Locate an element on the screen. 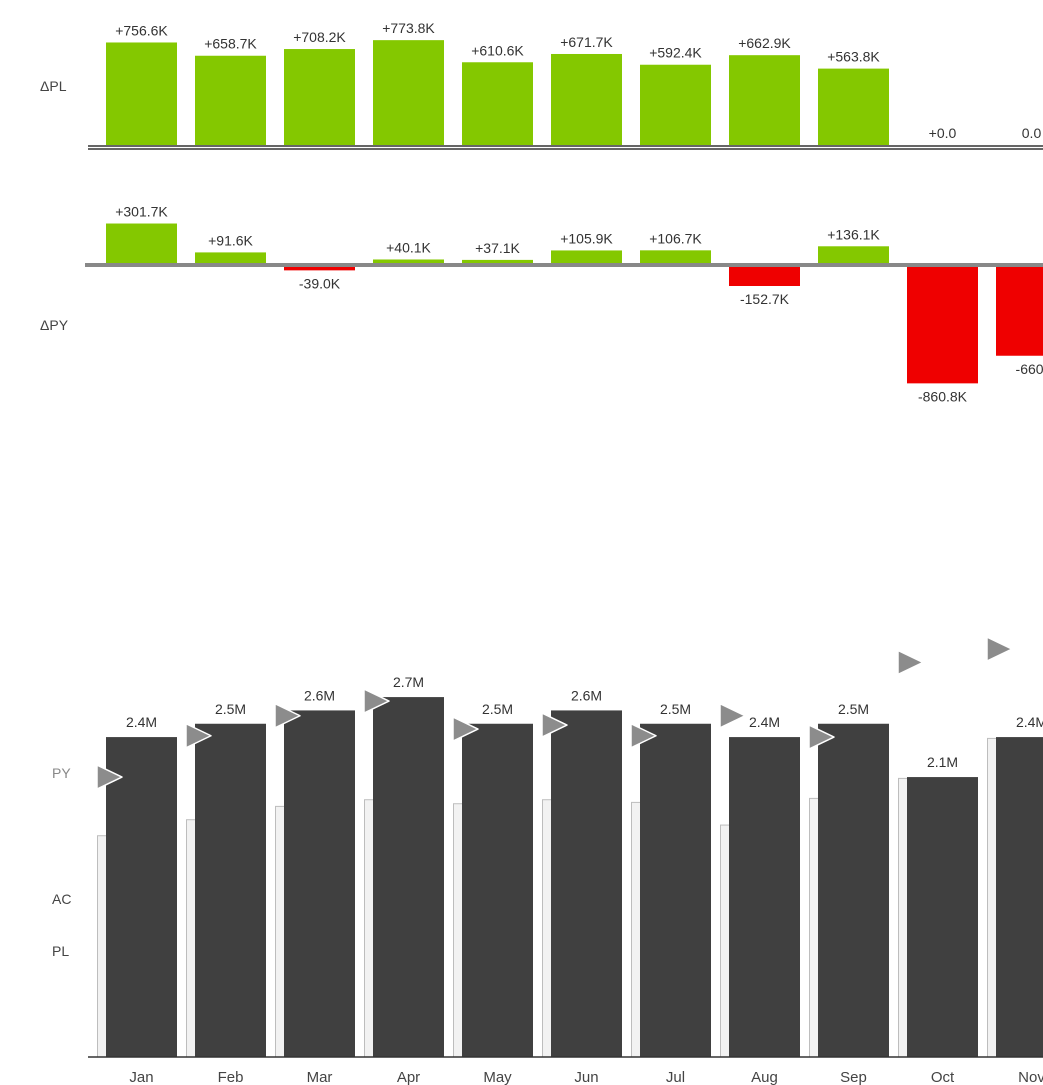 The width and height of the screenshot is (1043, 1085). dpy-bar-nov is located at coordinates (1019, 310).